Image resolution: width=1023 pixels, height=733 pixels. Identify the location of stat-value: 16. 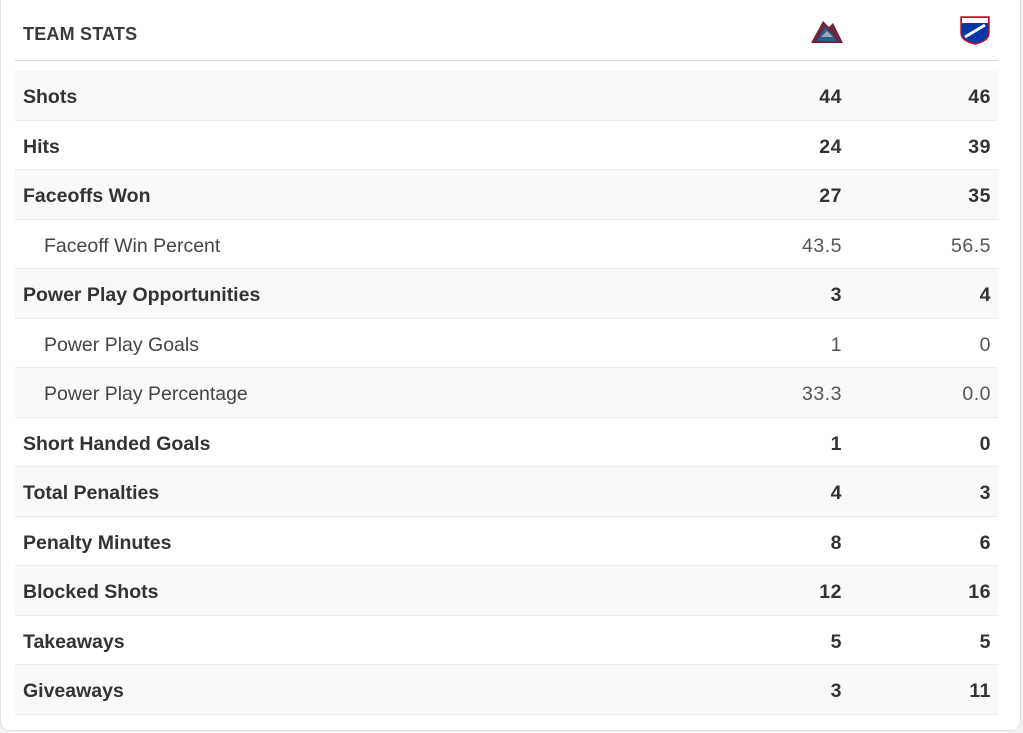
(979, 592).